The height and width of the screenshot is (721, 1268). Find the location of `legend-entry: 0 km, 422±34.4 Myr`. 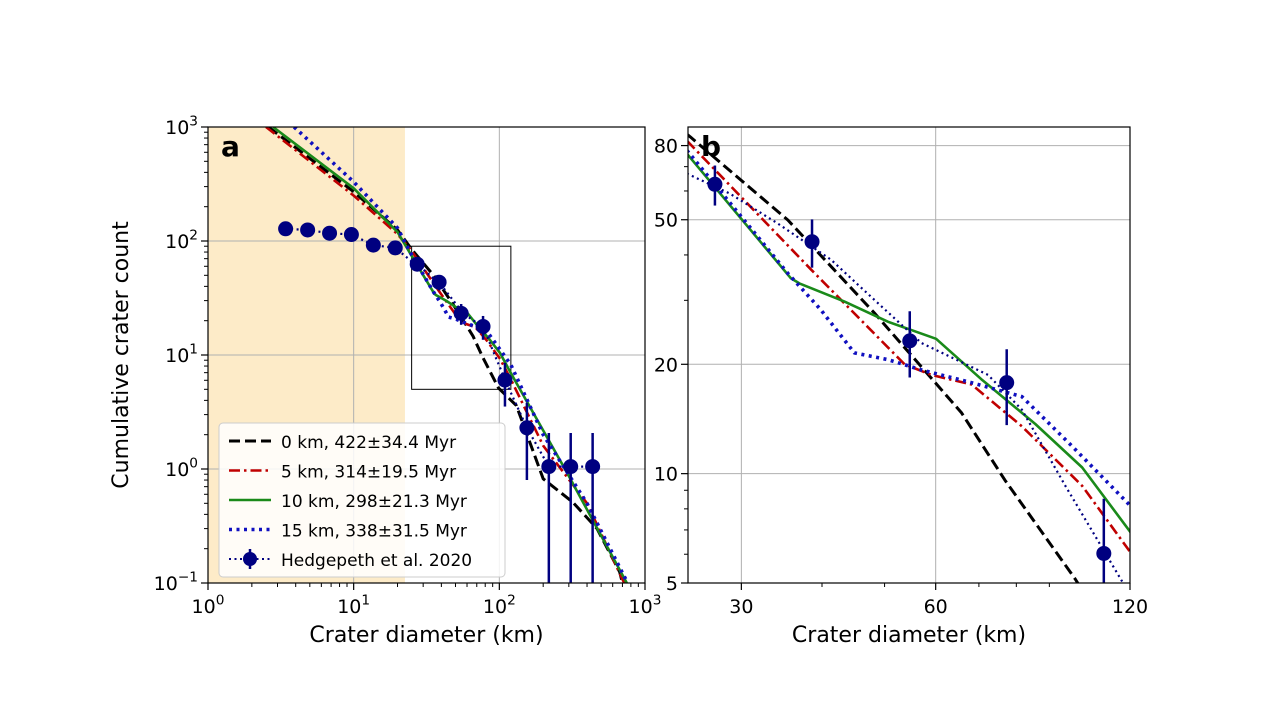

legend-entry: 0 km, 422±34.4 Myr is located at coordinates (342, 443).